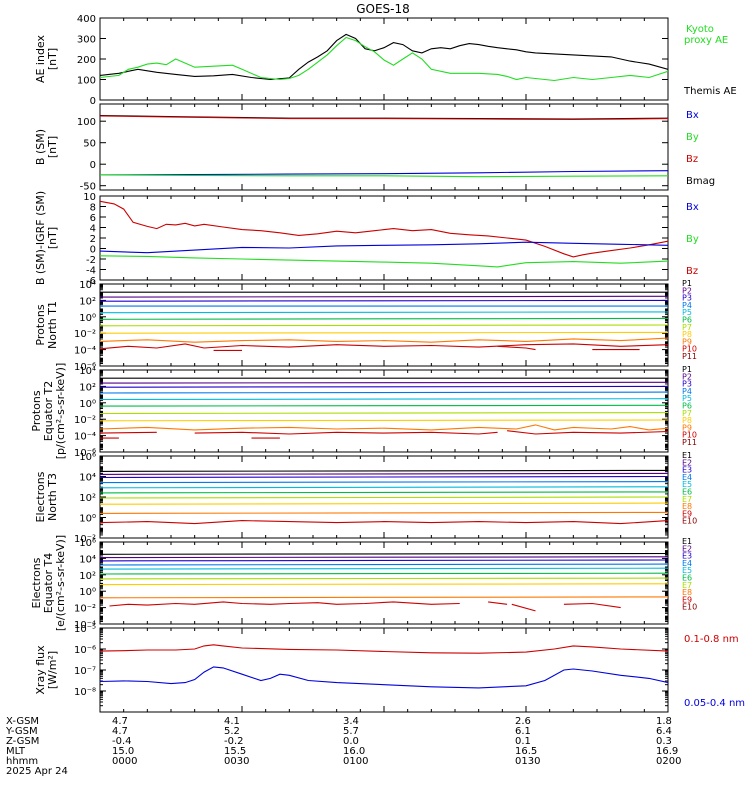 Image resolution: width=750 pixels, height=805 pixels. What do you see at coordinates (664, 731) in the screenshot?
I see `footer-value: 6.4` at bounding box center [664, 731].